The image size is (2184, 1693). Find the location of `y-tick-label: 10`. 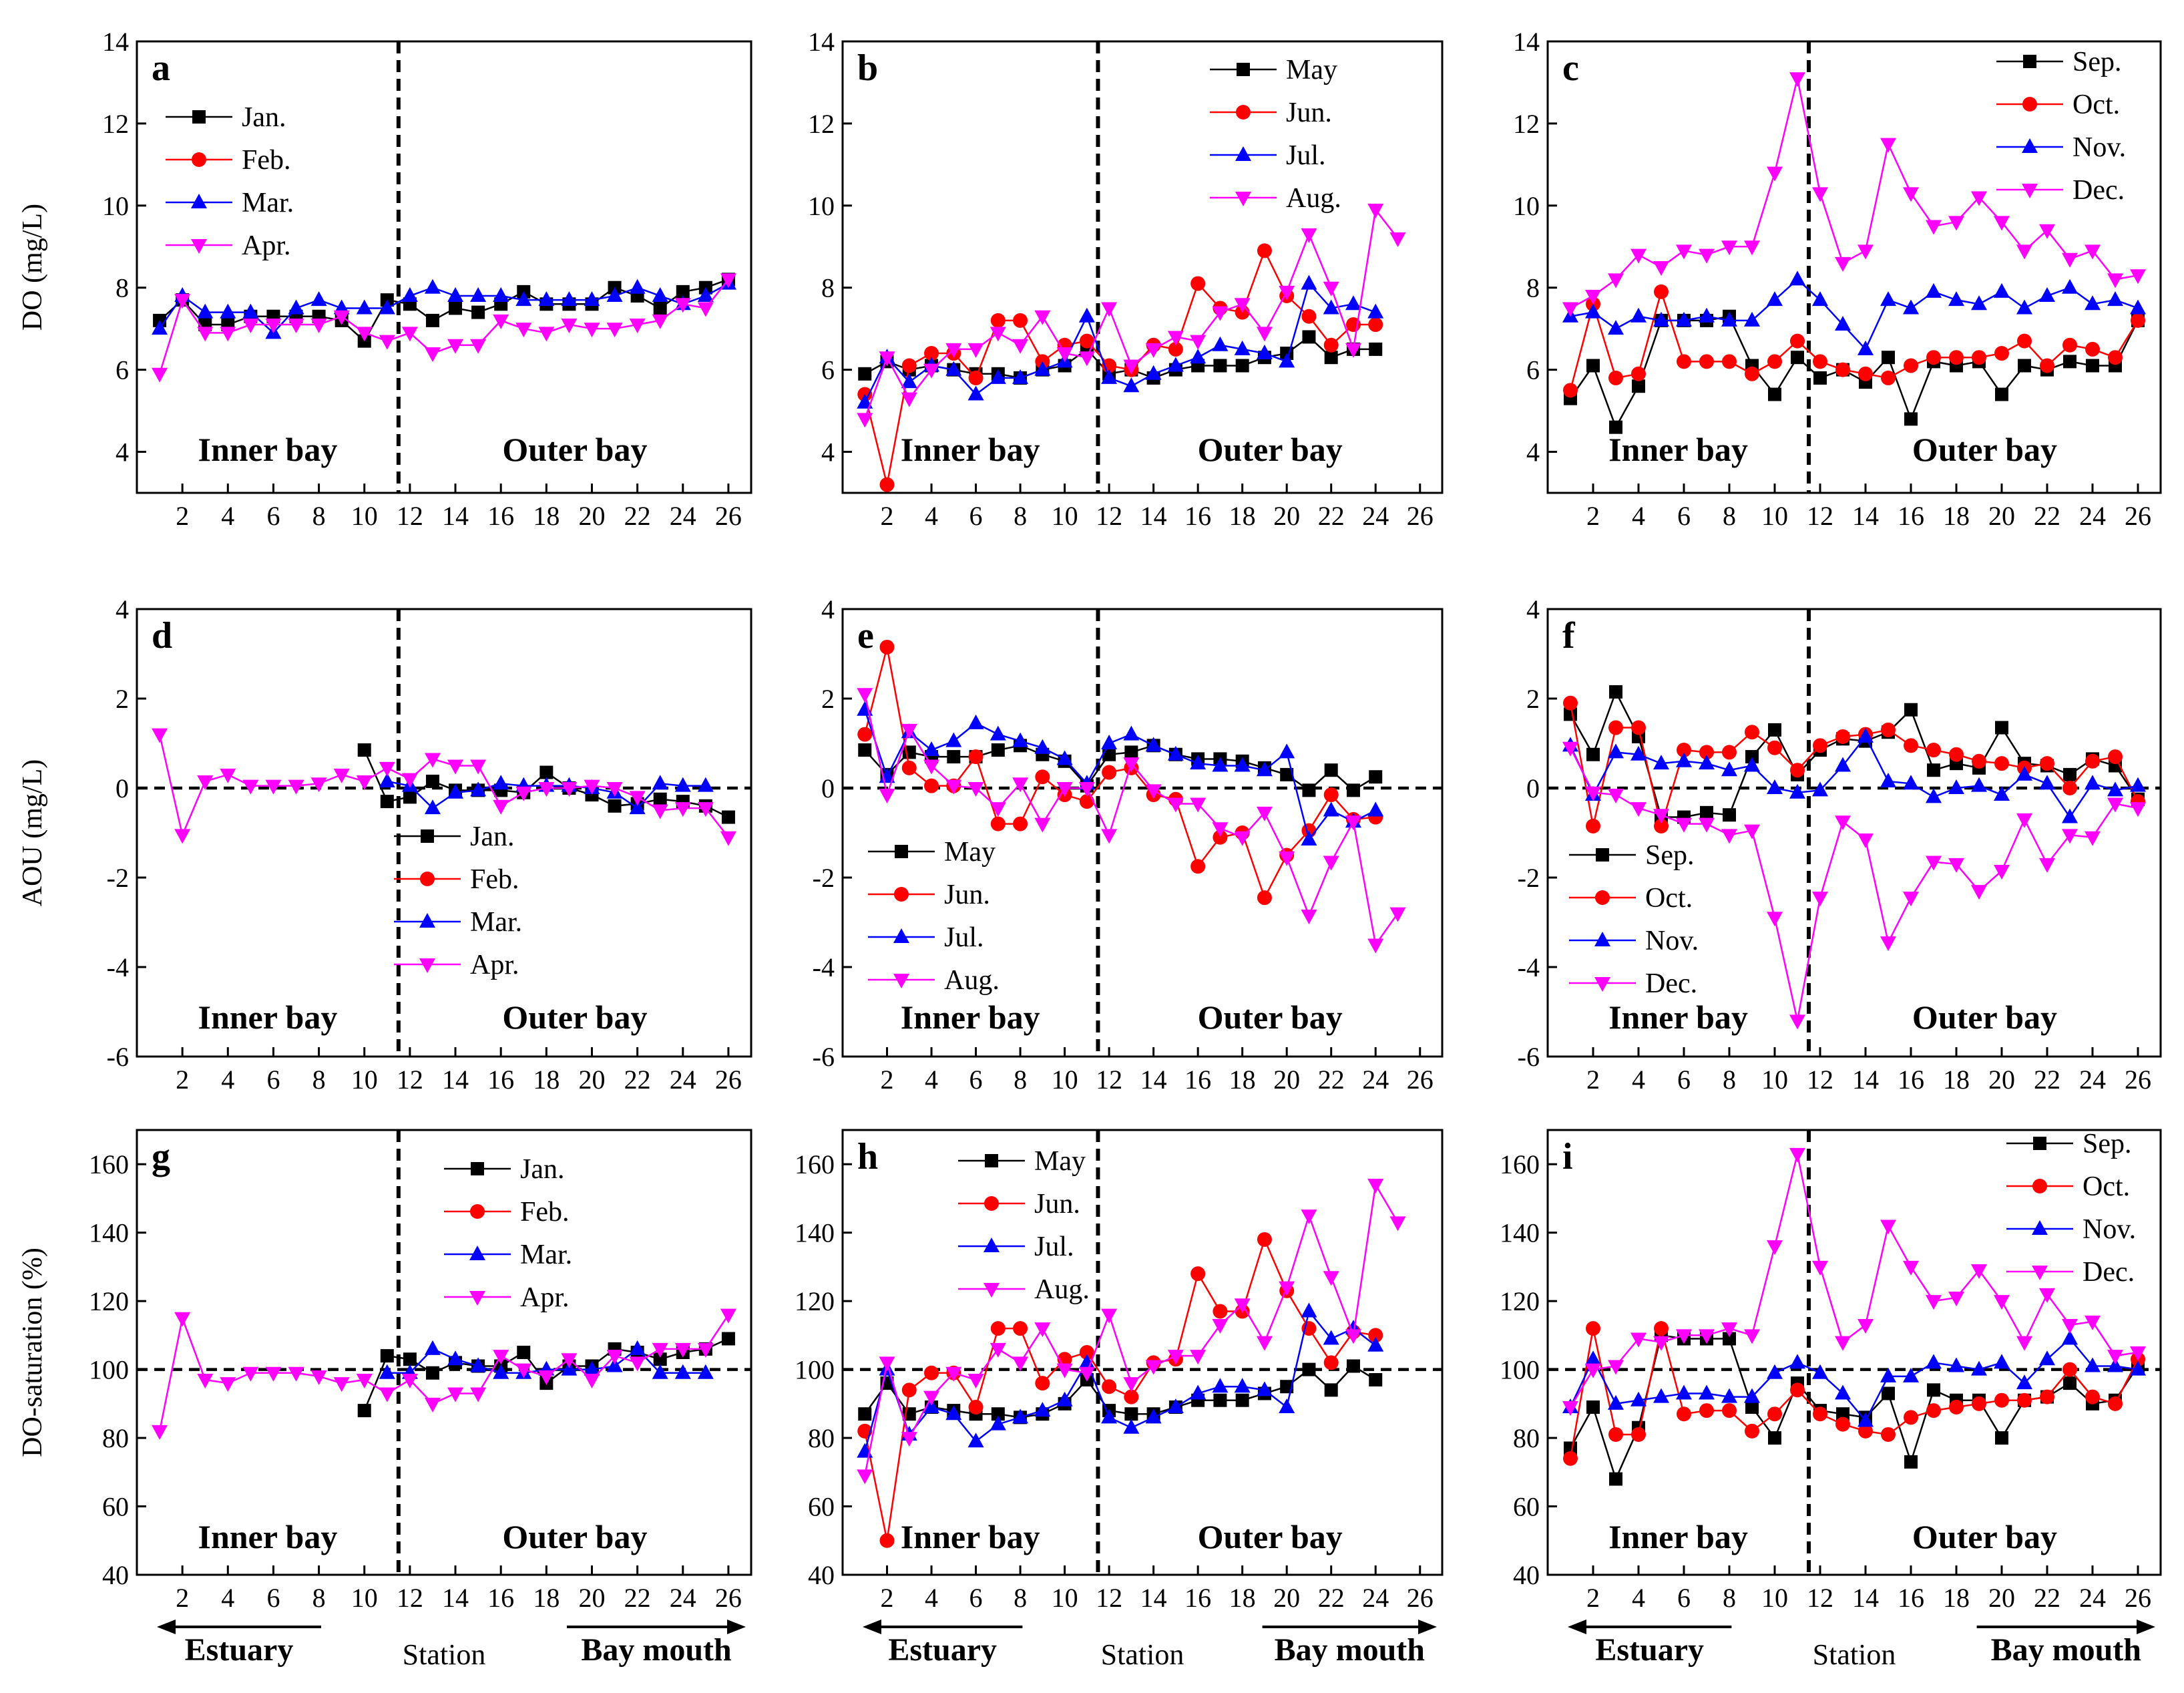

y-tick-label: 10 is located at coordinates (1526, 206).